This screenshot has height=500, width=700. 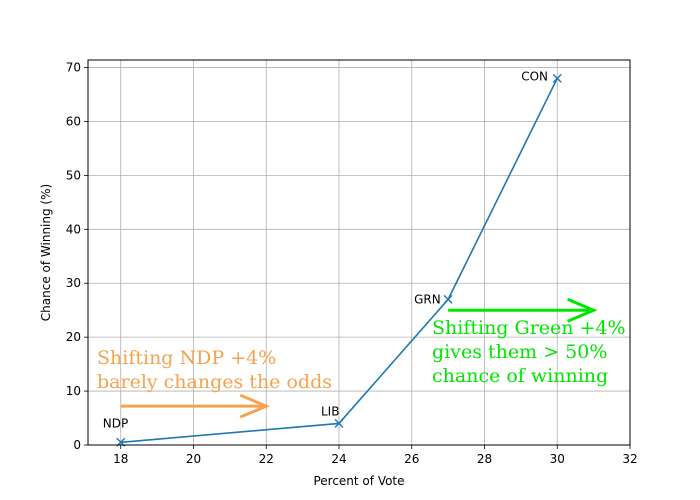 What do you see at coordinates (330, 411) in the screenshot?
I see `point-label: LIB` at bounding box center [330, 411].